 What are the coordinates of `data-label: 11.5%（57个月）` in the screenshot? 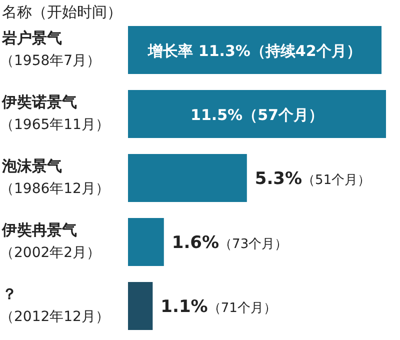 It's located at (257, 115).